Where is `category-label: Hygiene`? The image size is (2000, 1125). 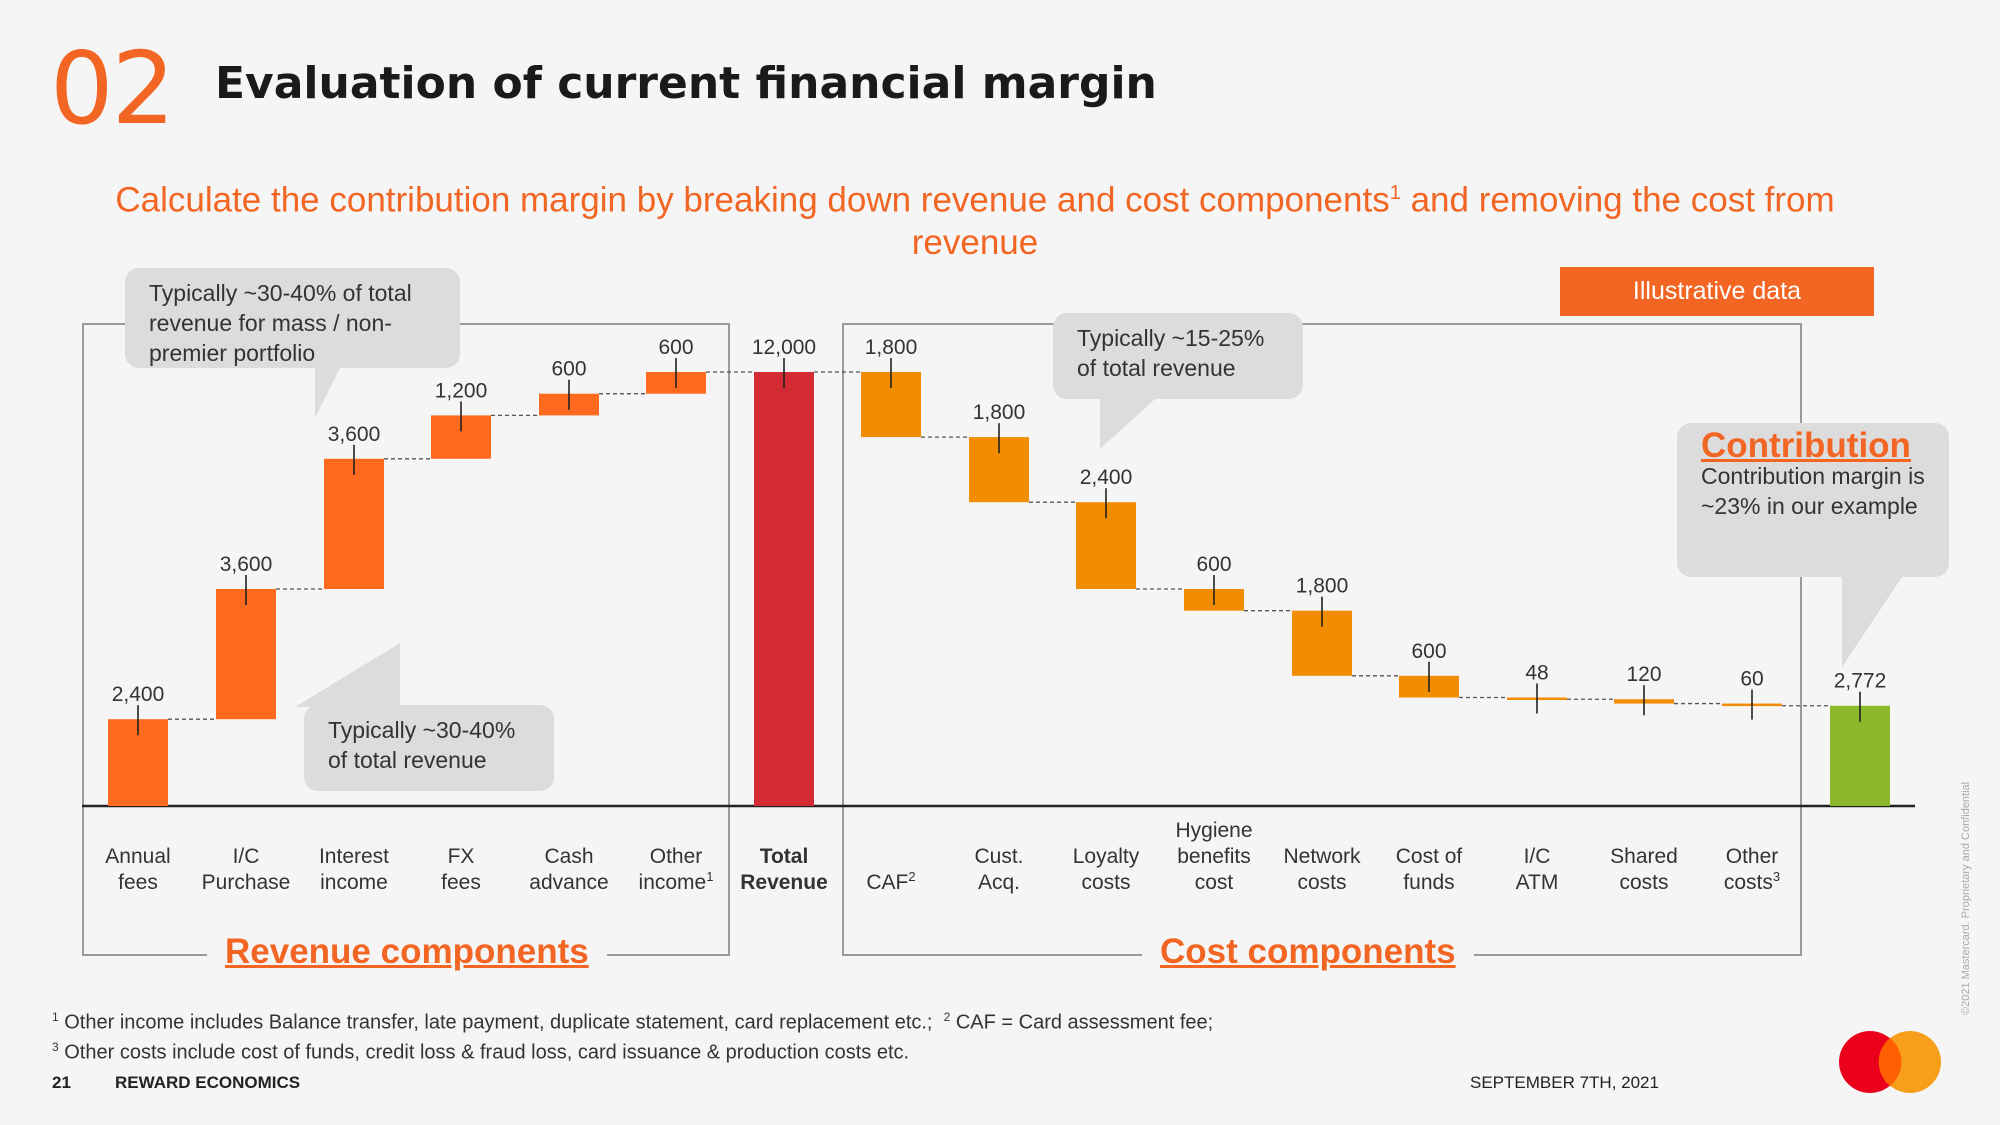 category-label: Hygiene is located at coordinates (1213, 830).